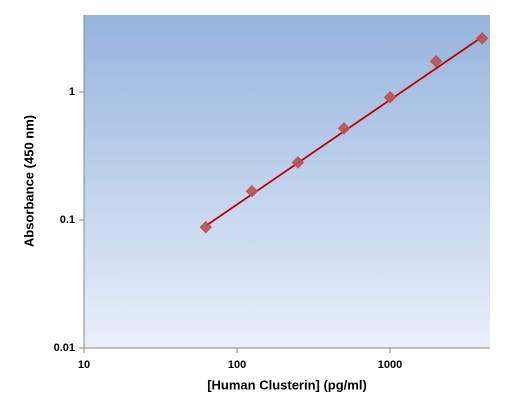 Image resolution: width=520 pixels, height=419 pixels. What do you see at coordinates (64, 348) in the screenshot?
I see `y-tick-label: 0.01` at bounding box center [64, 348].